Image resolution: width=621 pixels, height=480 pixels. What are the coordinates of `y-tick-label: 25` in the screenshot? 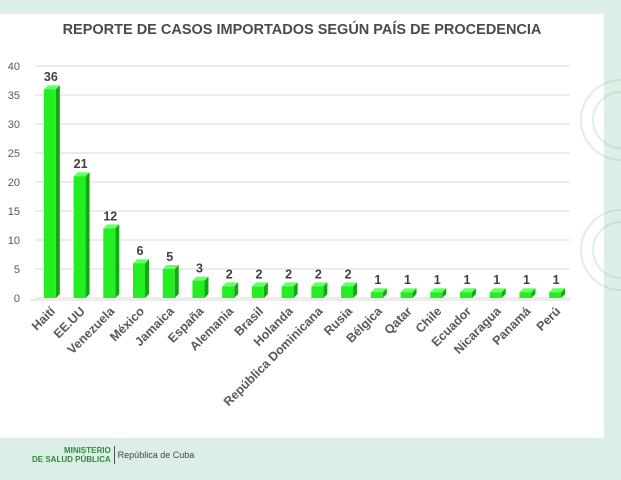 It's located at (14, 154).